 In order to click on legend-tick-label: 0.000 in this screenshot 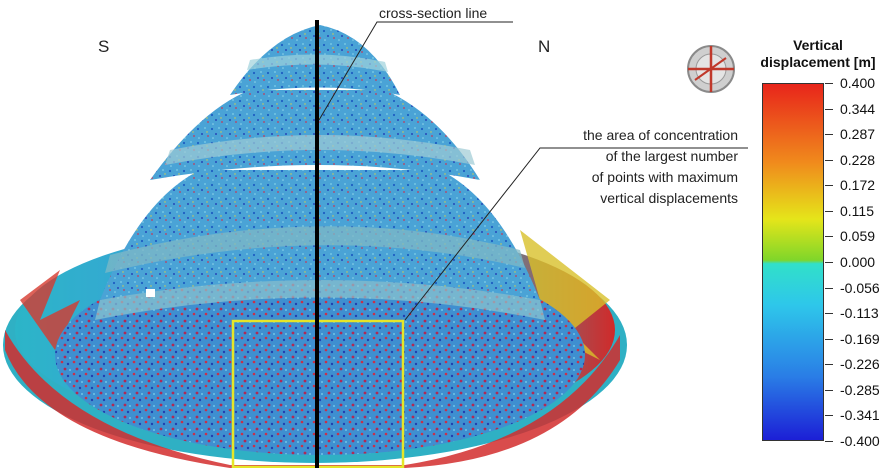, I will do `click(858, 262)`.